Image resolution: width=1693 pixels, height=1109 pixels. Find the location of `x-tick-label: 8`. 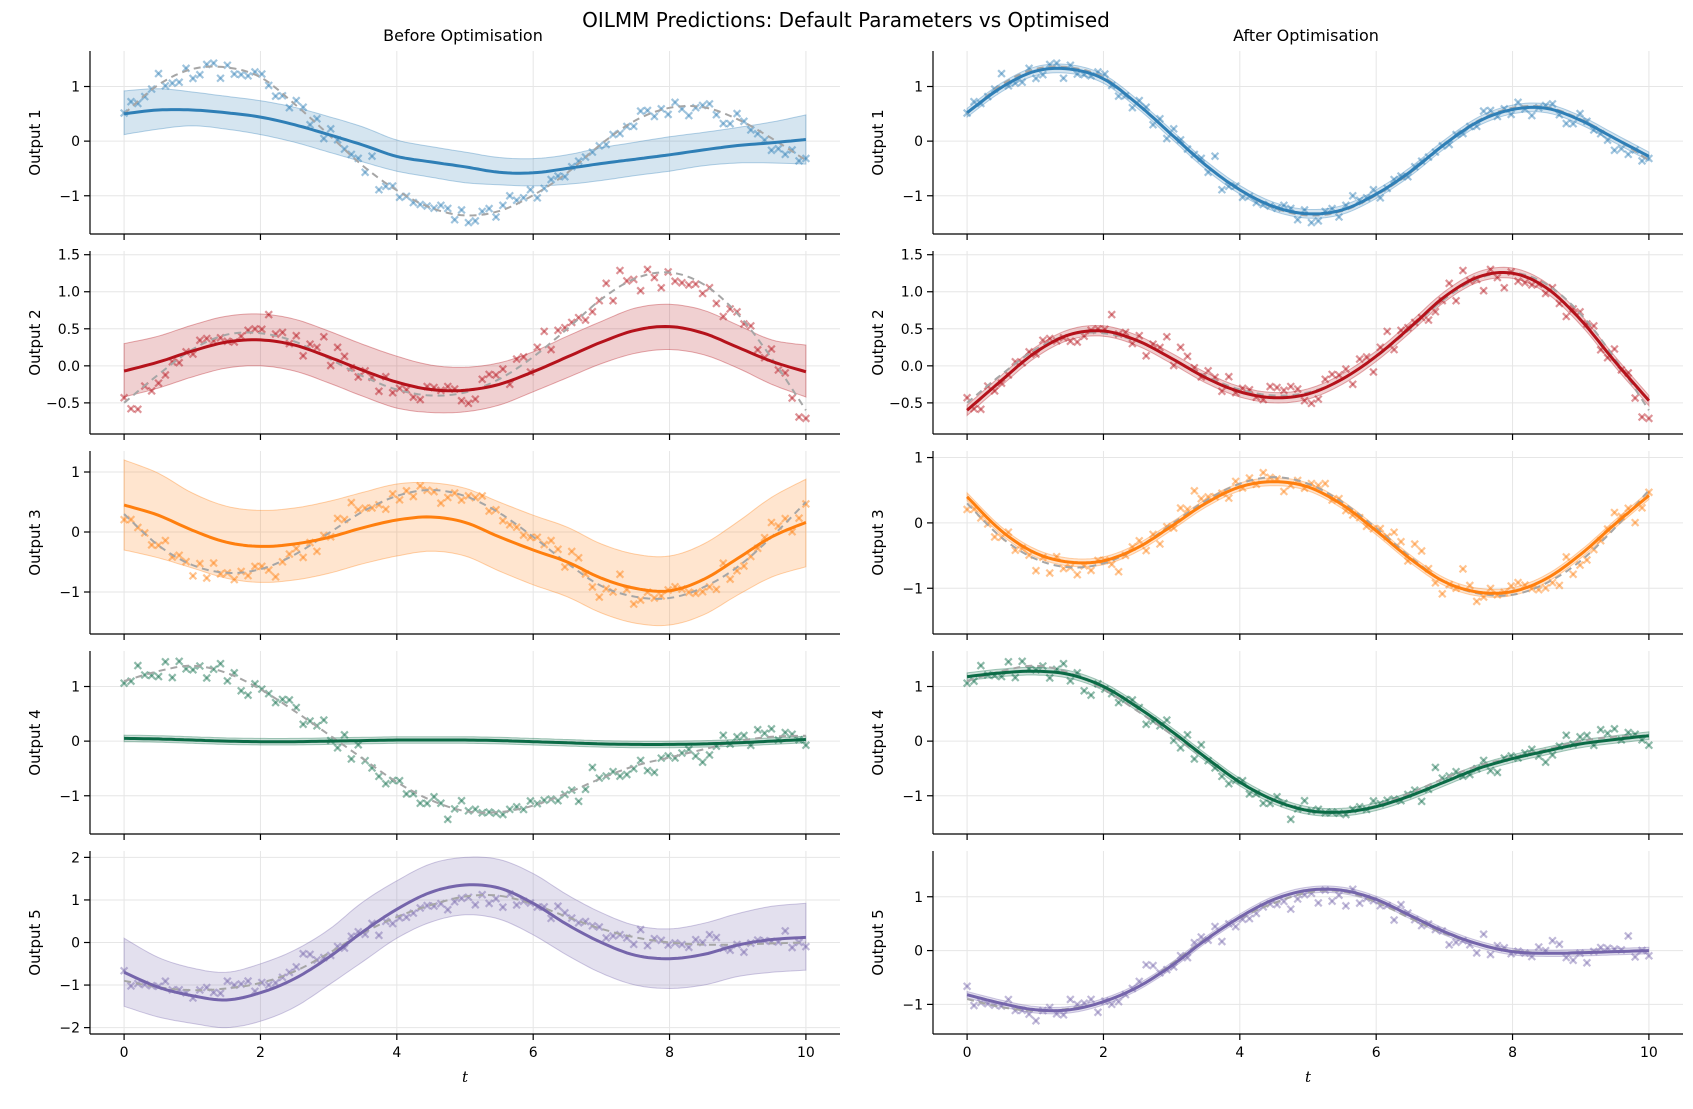

x-tick-label: 8 is located at coordinates (669, 1053).